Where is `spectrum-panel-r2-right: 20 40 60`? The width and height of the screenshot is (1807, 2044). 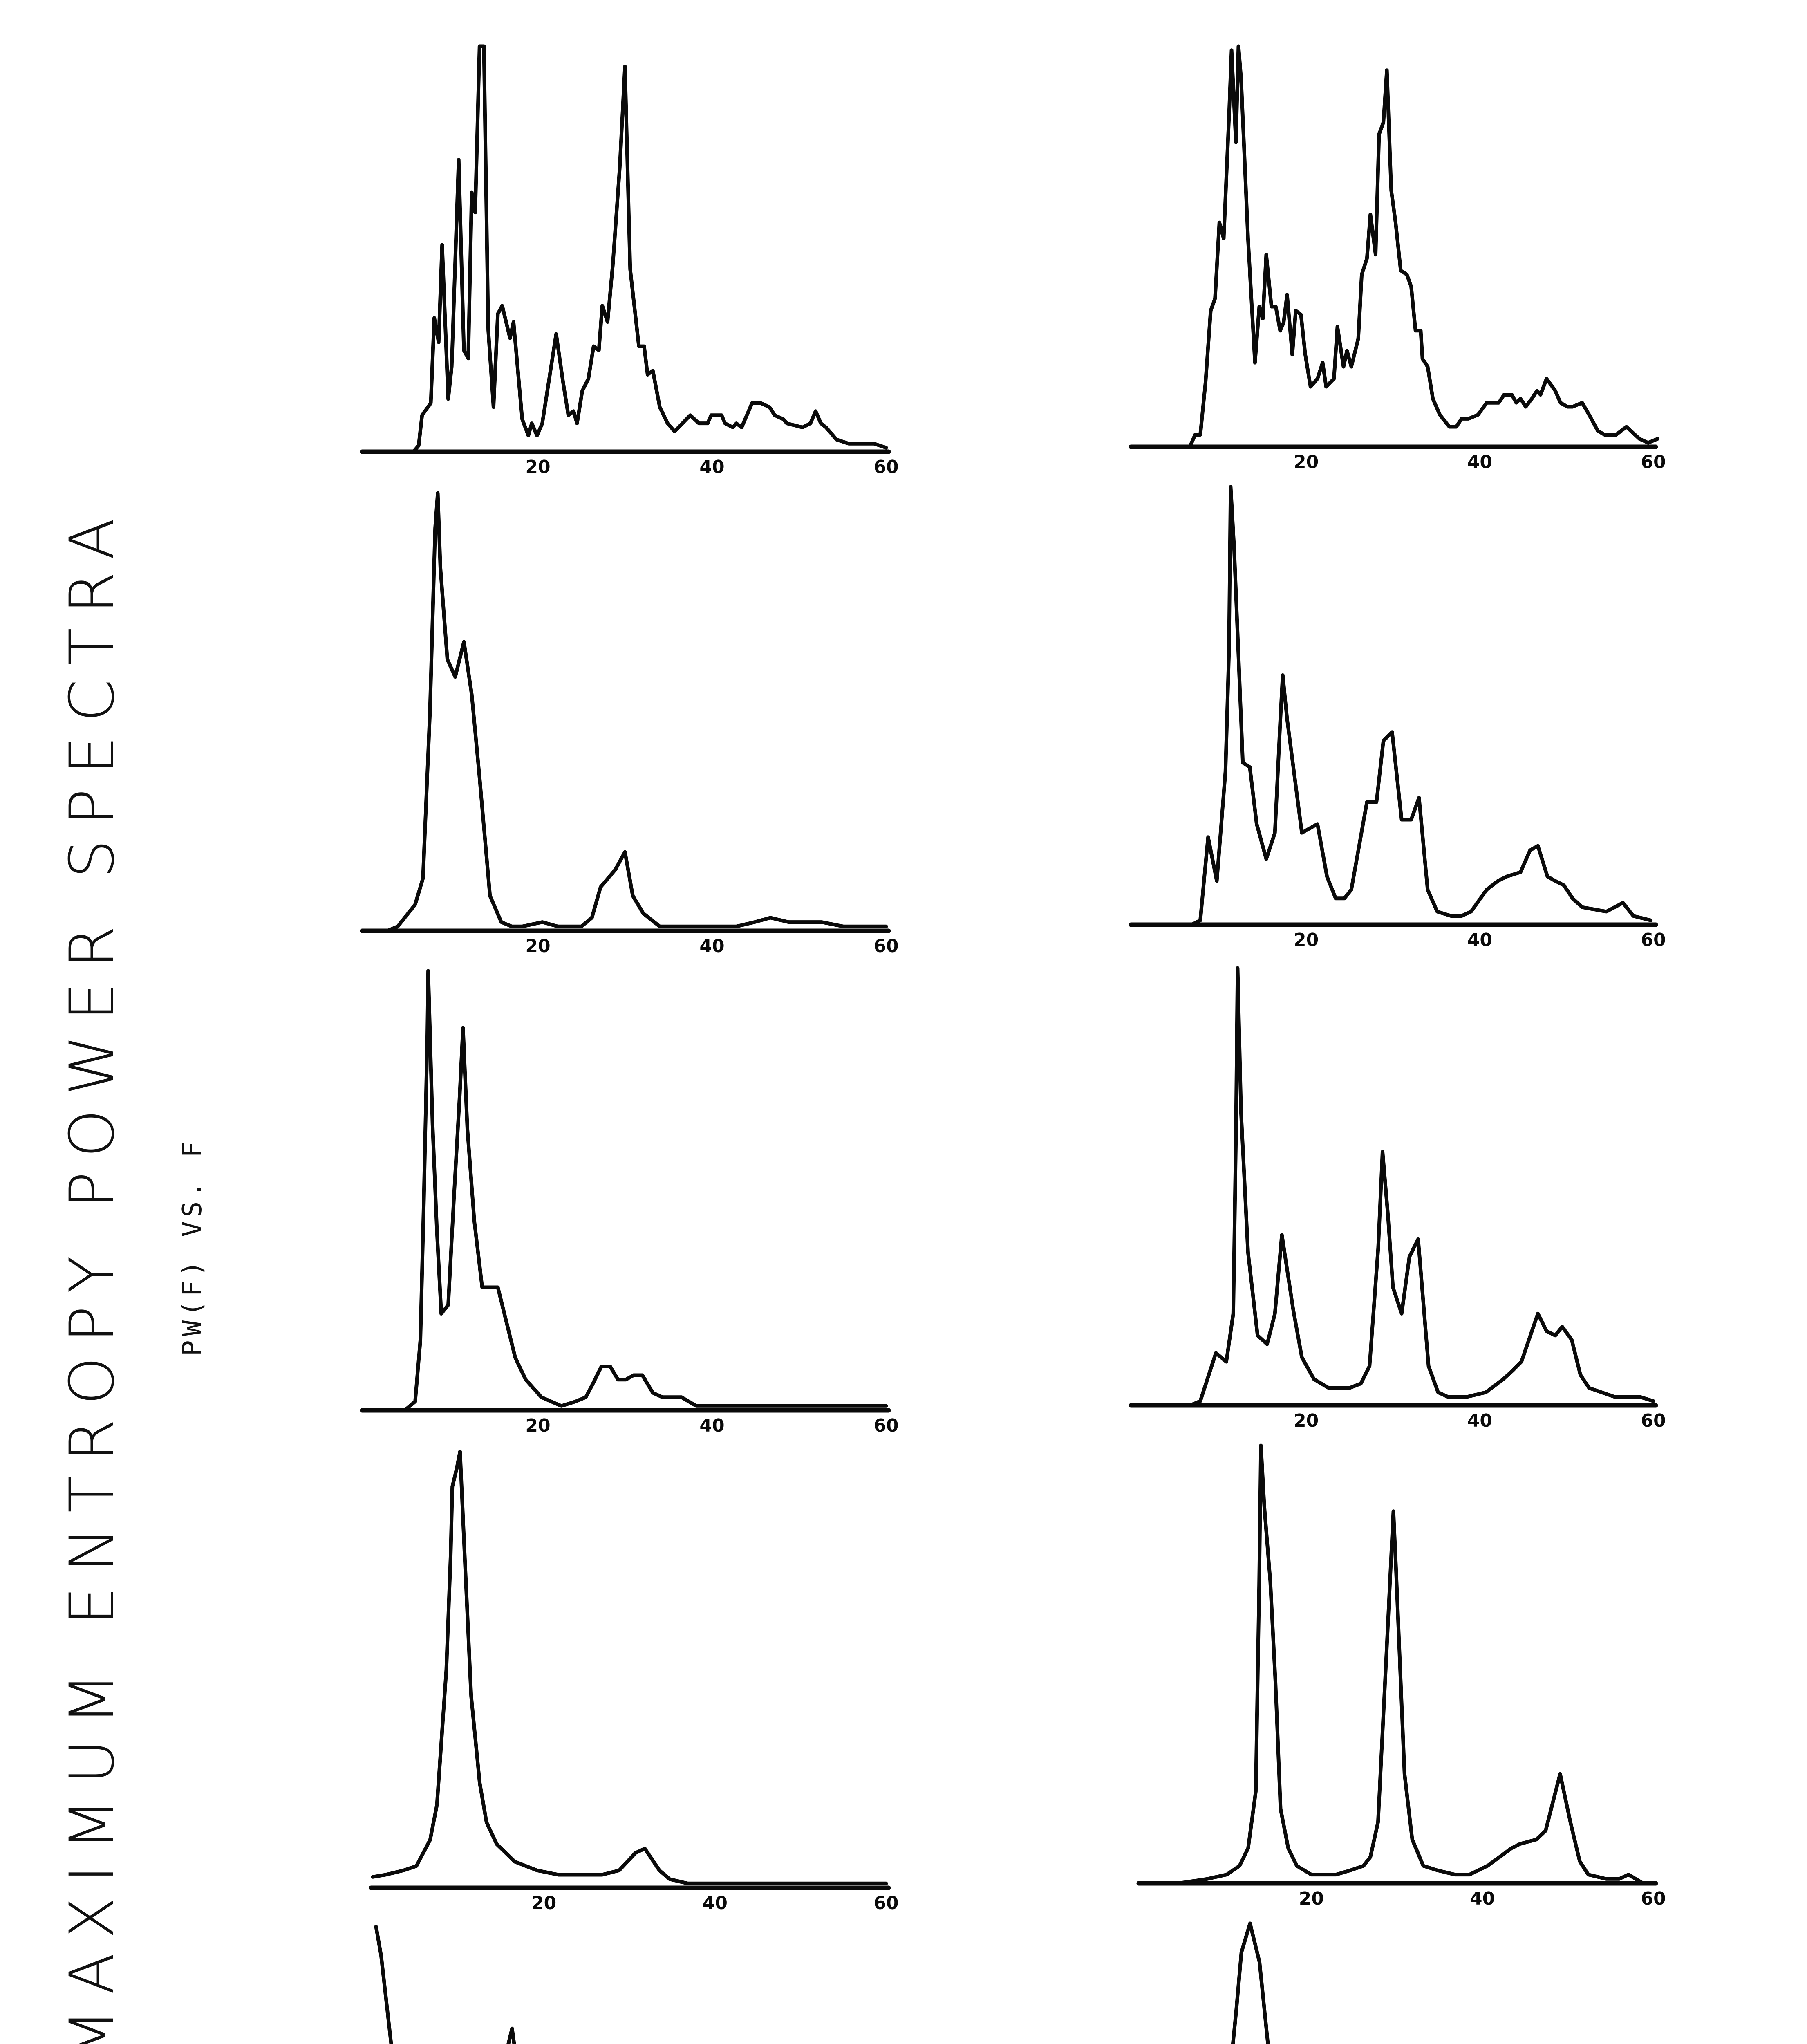 spectrum-panel-r2-right: 20 40 60 is located at coordinates (1397, 717).